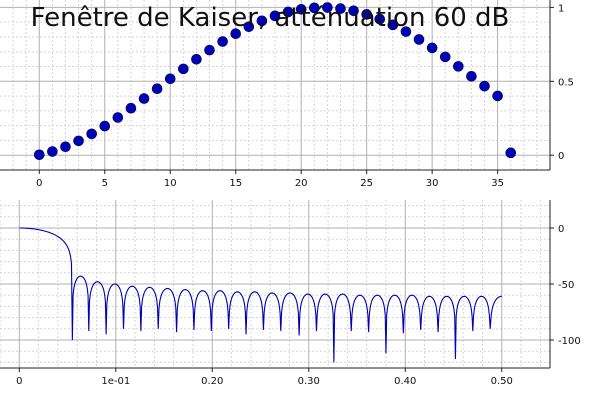  Describe the element at coordinates (309, 381) in the screenshot. I see `x-tick-label: 0.30` at that location.